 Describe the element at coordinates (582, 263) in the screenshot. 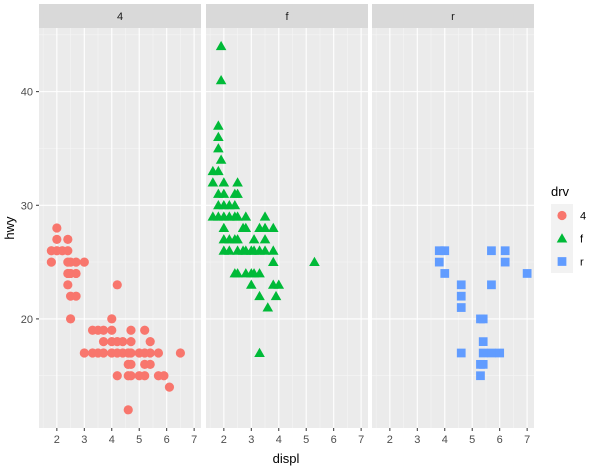

I see `legend-label: r` at that location.